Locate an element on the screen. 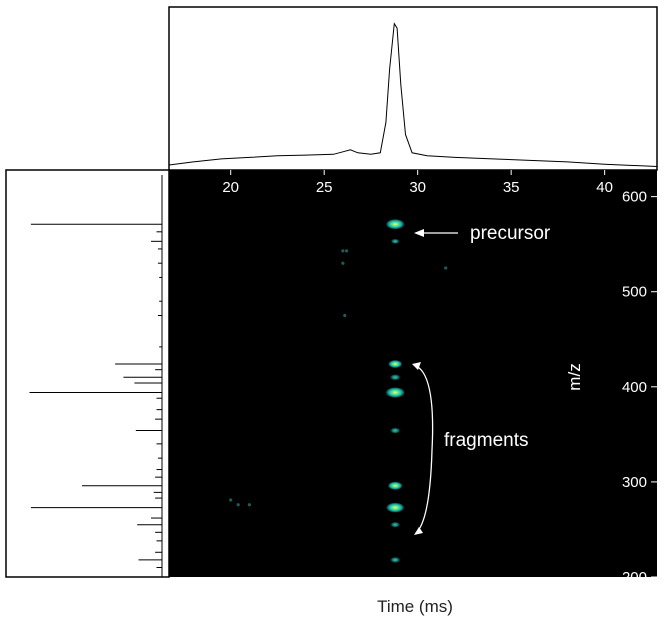 The height and width of the screenshot is (622, 667). x-tick-label-35: 35 is located at coordinates (511, 187).